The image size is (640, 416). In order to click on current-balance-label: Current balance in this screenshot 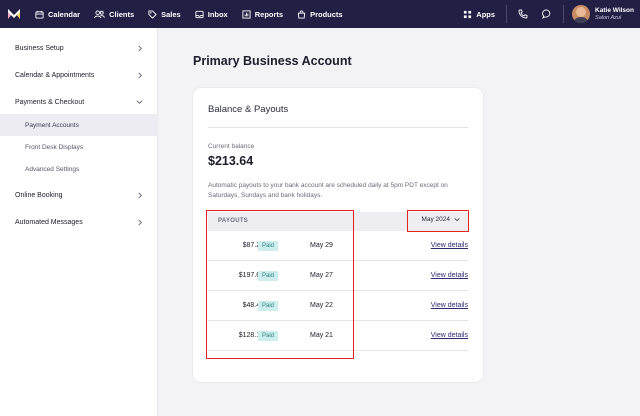, I will do `click(231, 146)`.